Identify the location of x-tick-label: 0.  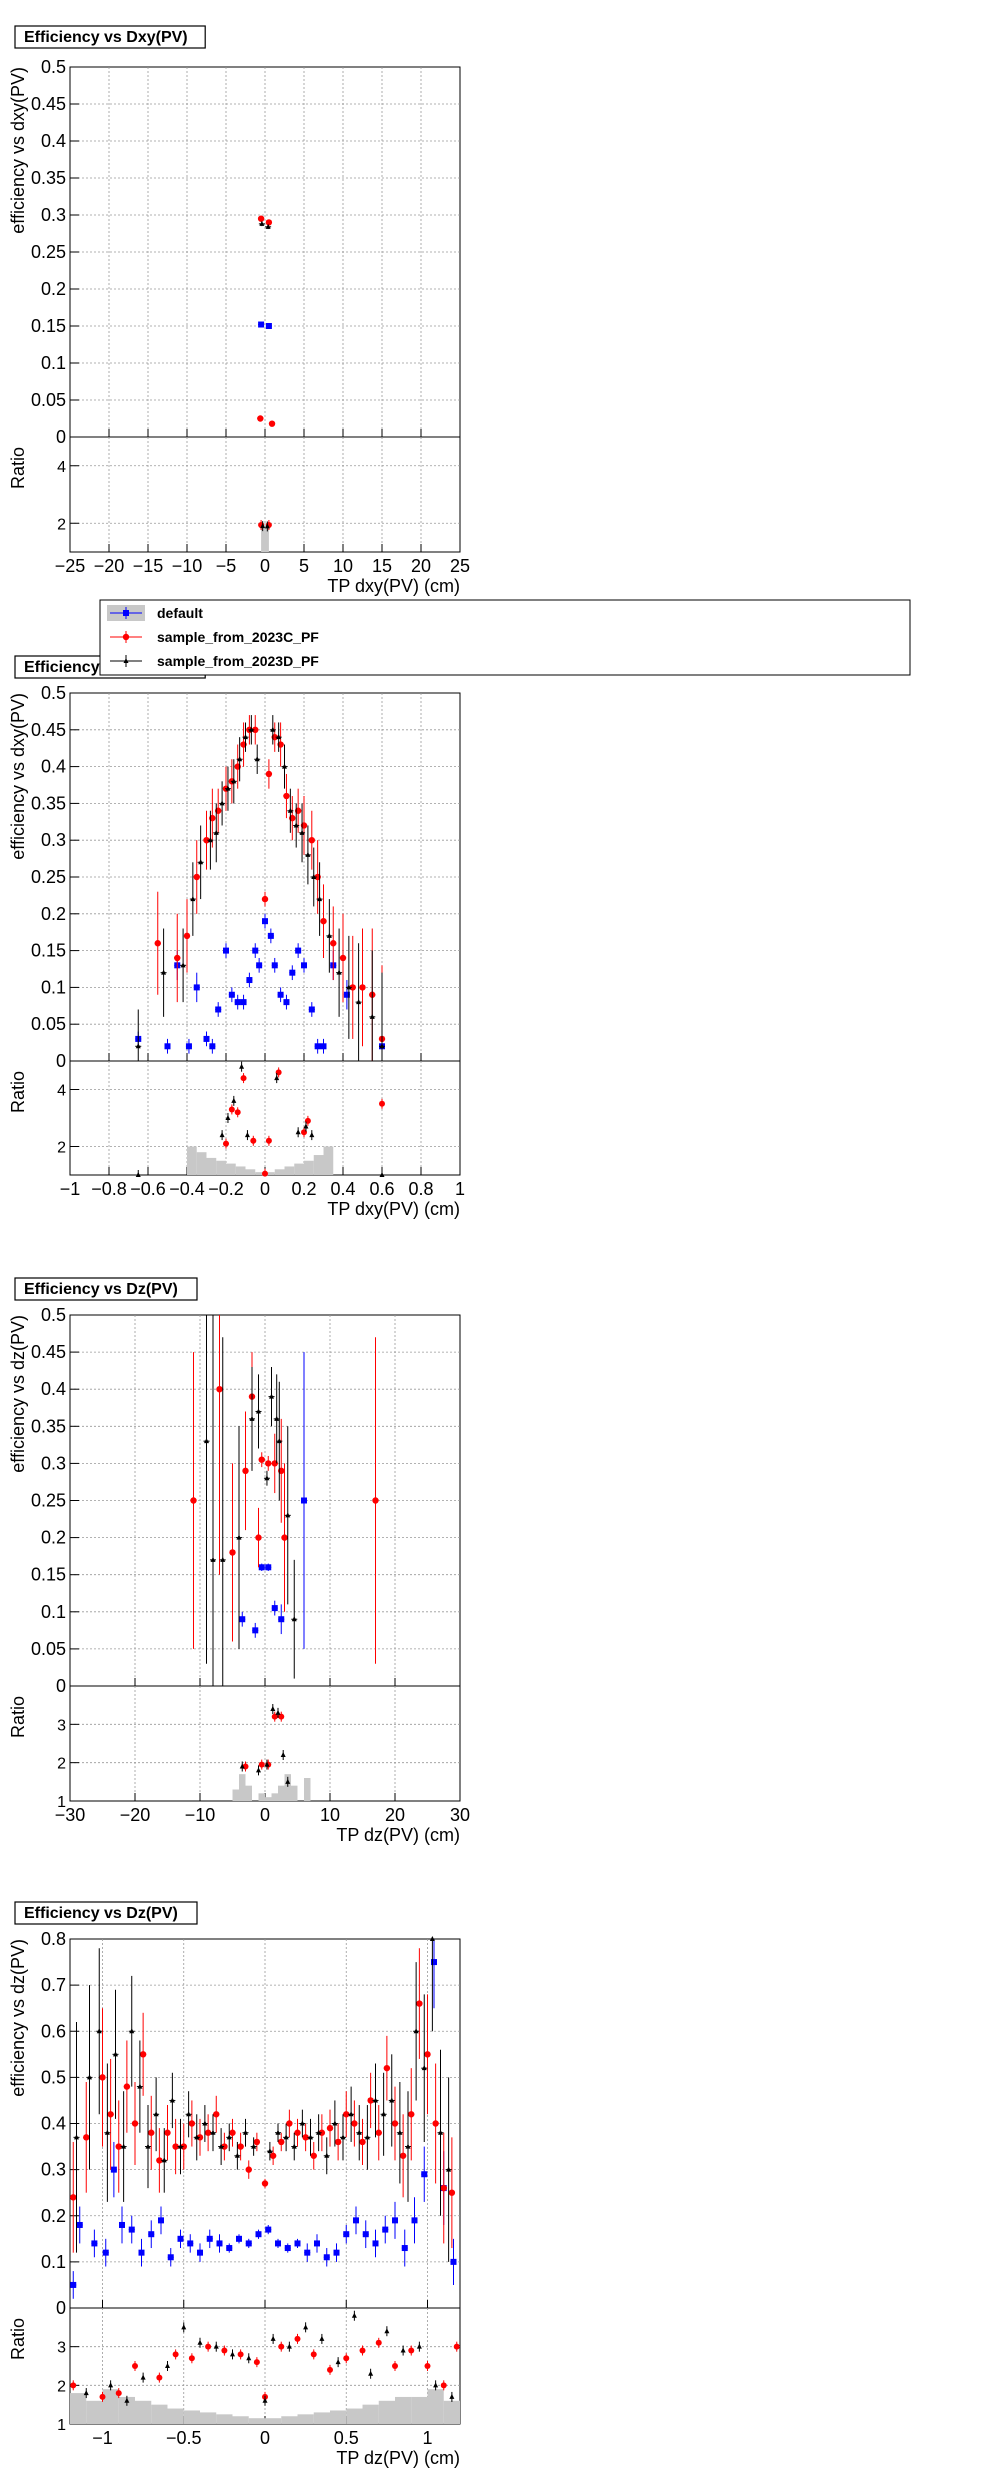
(265, 1189).